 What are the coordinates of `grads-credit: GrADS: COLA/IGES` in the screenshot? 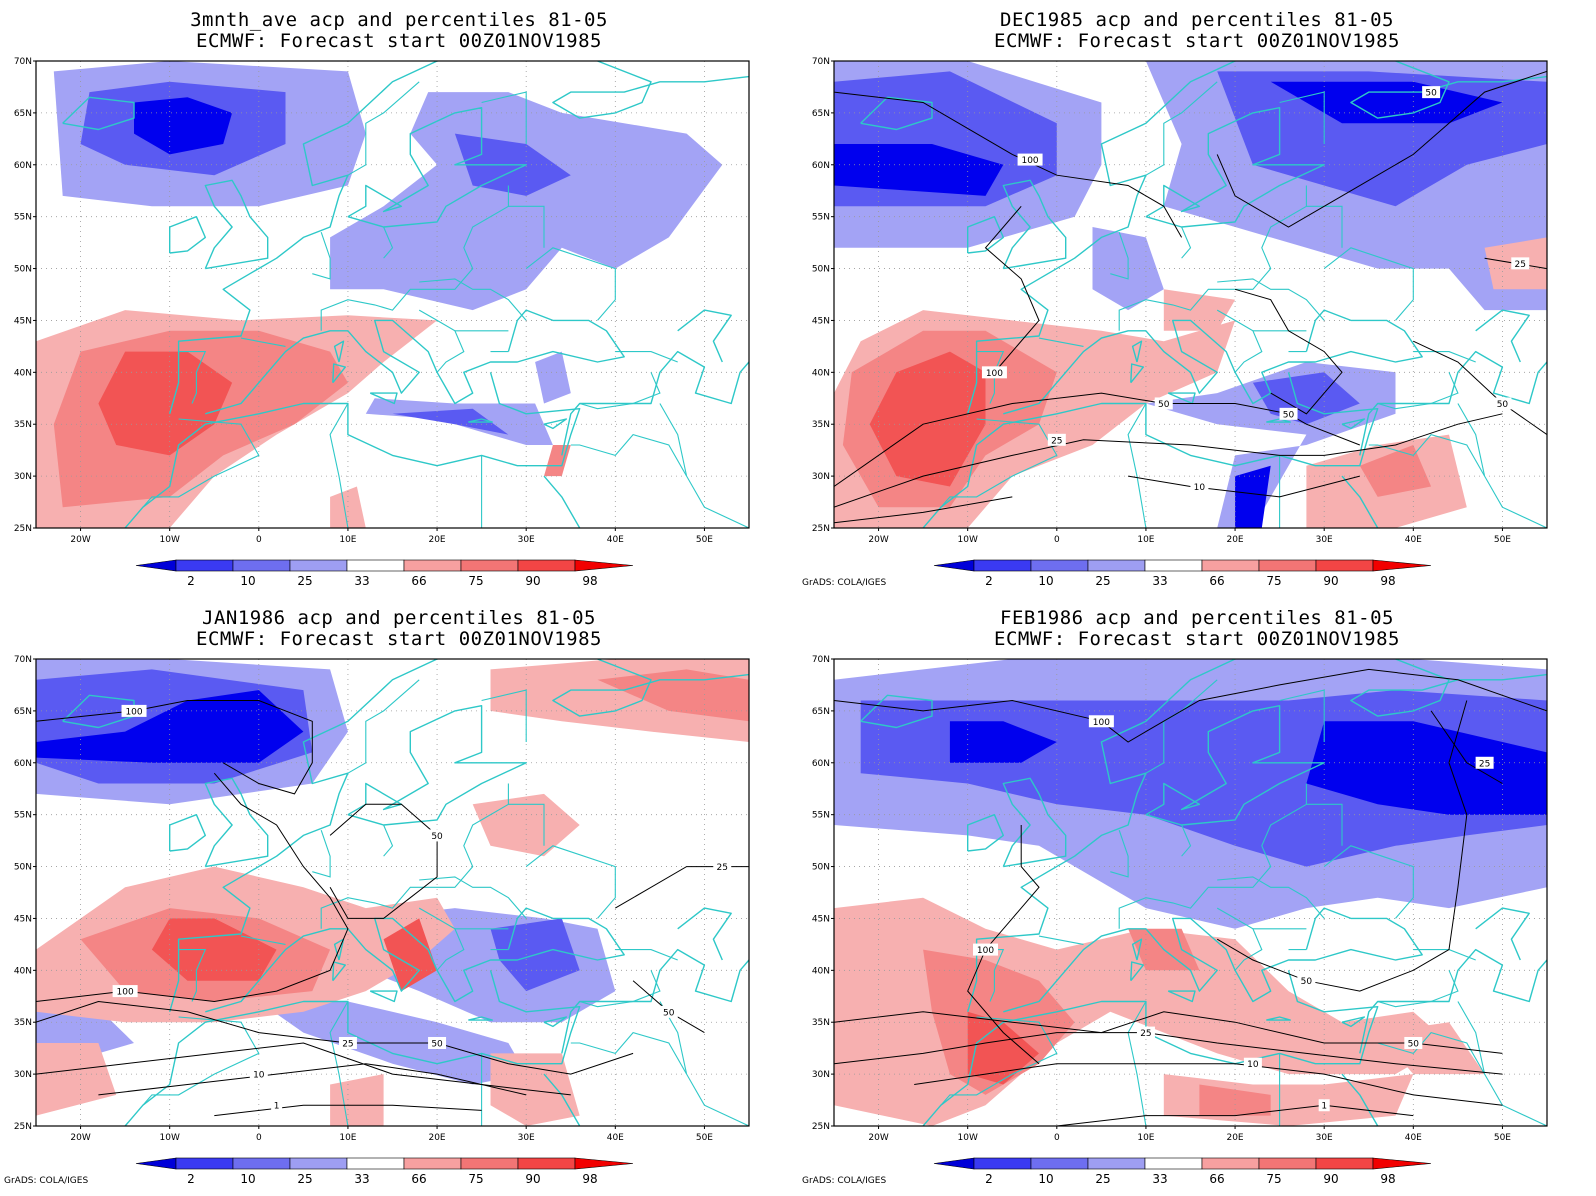 It's located at (844, 583).